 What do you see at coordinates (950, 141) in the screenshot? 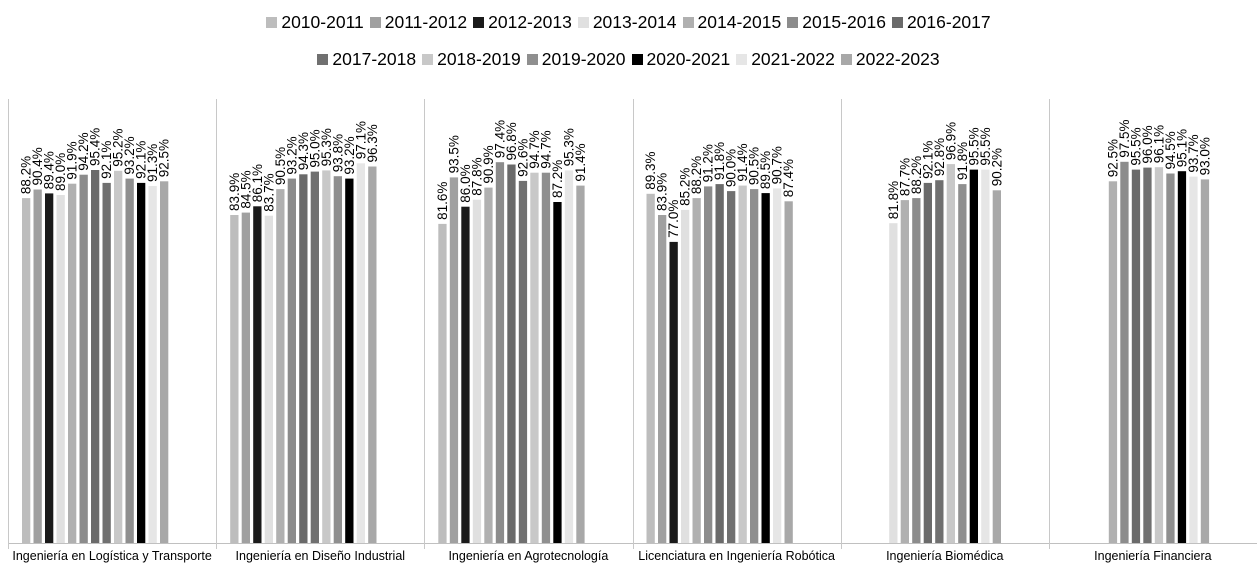
I see `data-label: 96.9%` at bounding box center [950, 141].